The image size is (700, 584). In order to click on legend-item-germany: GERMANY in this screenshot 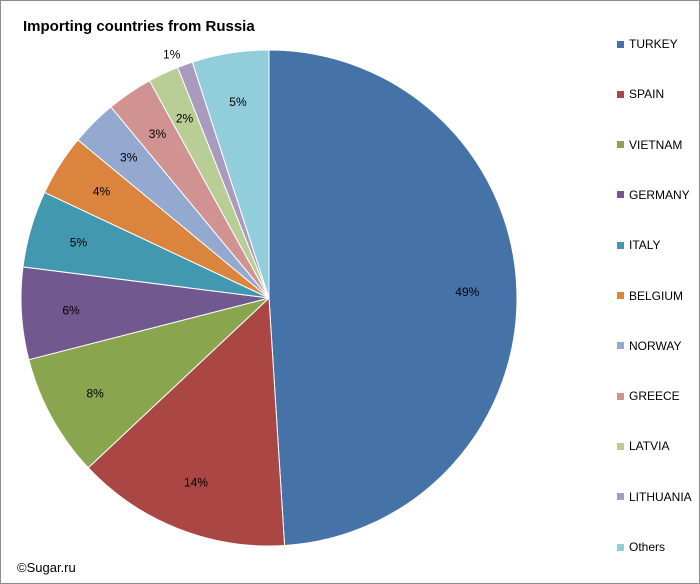, I will do `click(653, 195)`.